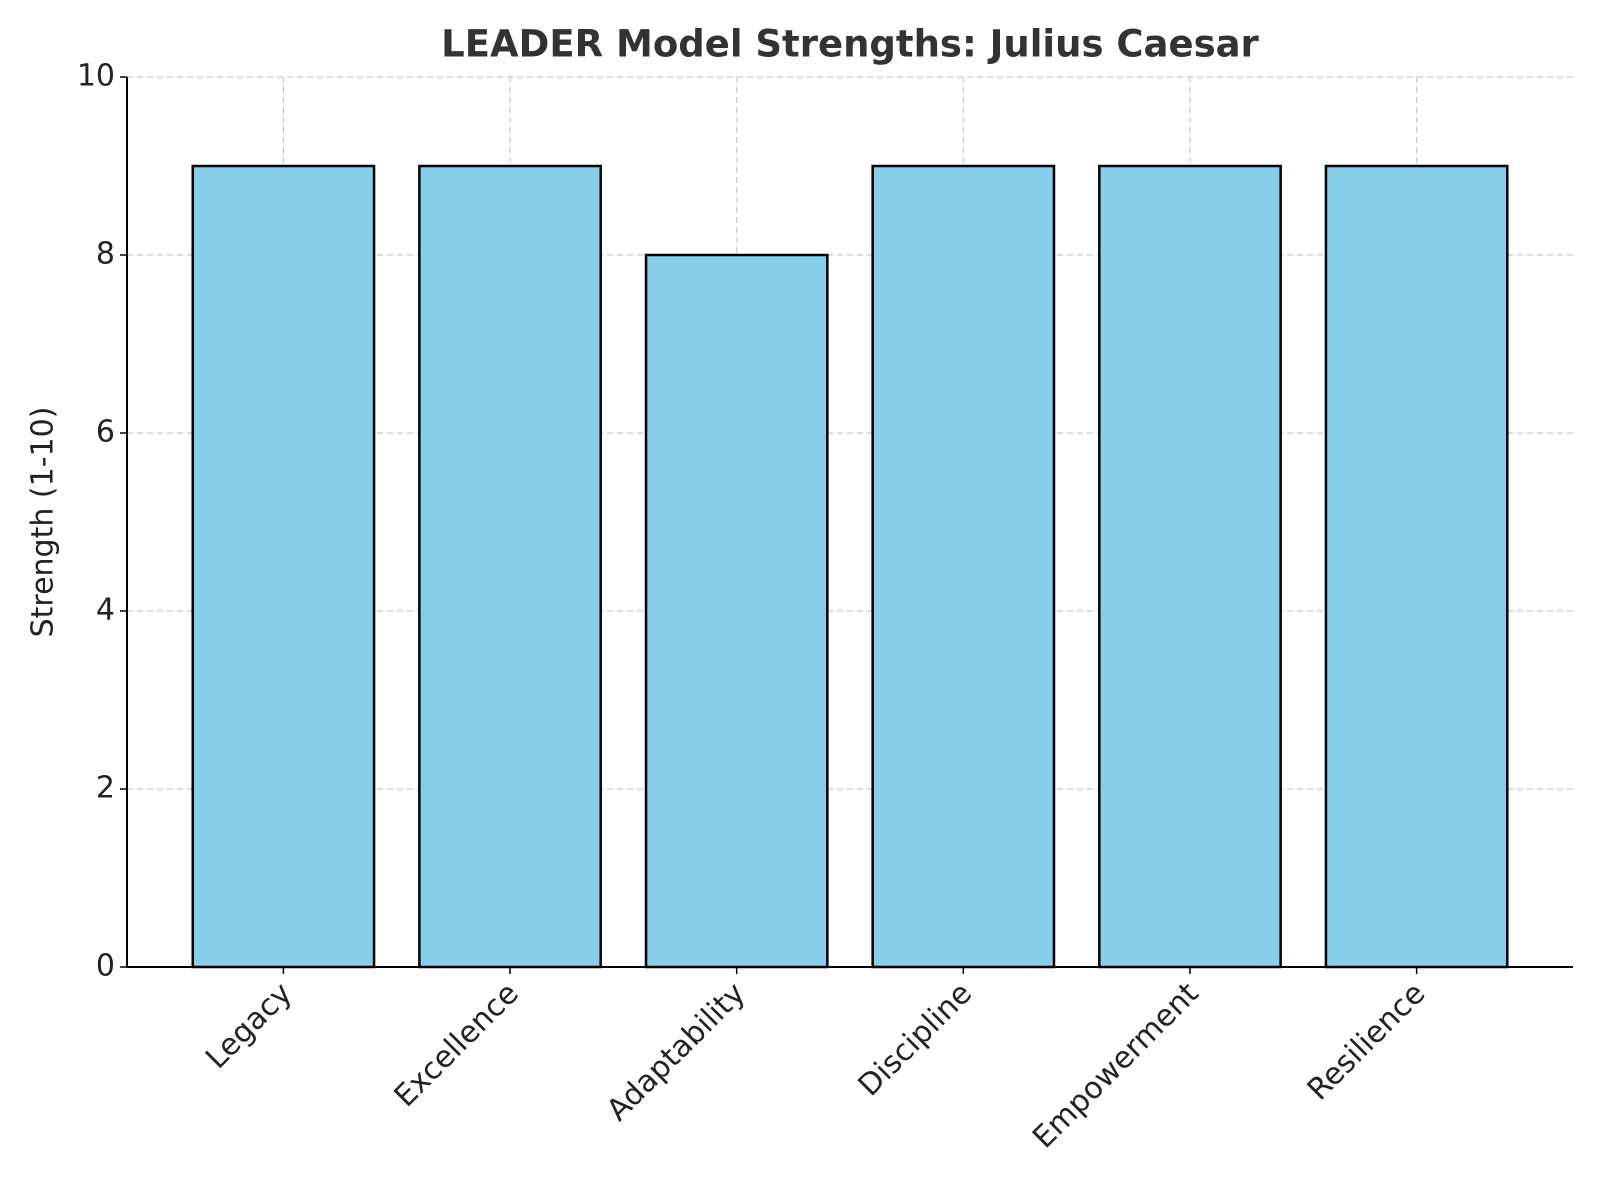  Describe the element at coordinates (850, 44) in the screenshot. I see `chart-title: LEADER Model Strengths: Julius Caesar` at that location.